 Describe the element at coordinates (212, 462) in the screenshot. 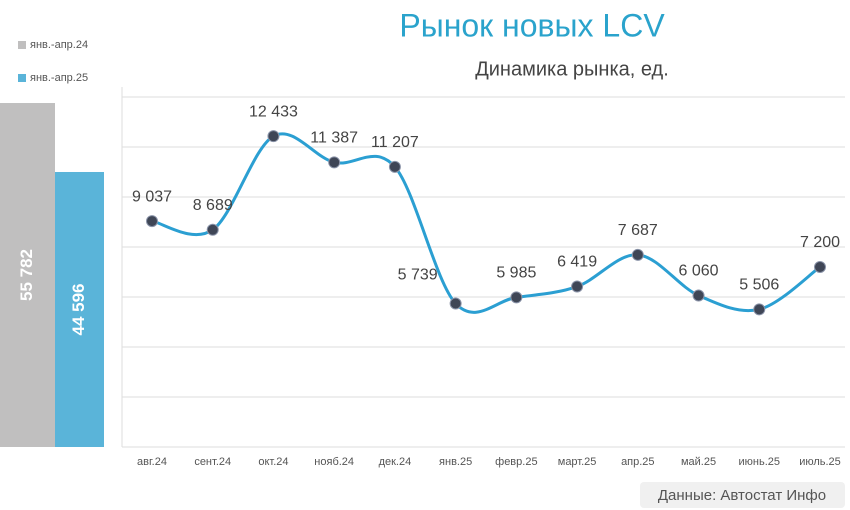

I see `x-tick-label: сент.24` at that location.